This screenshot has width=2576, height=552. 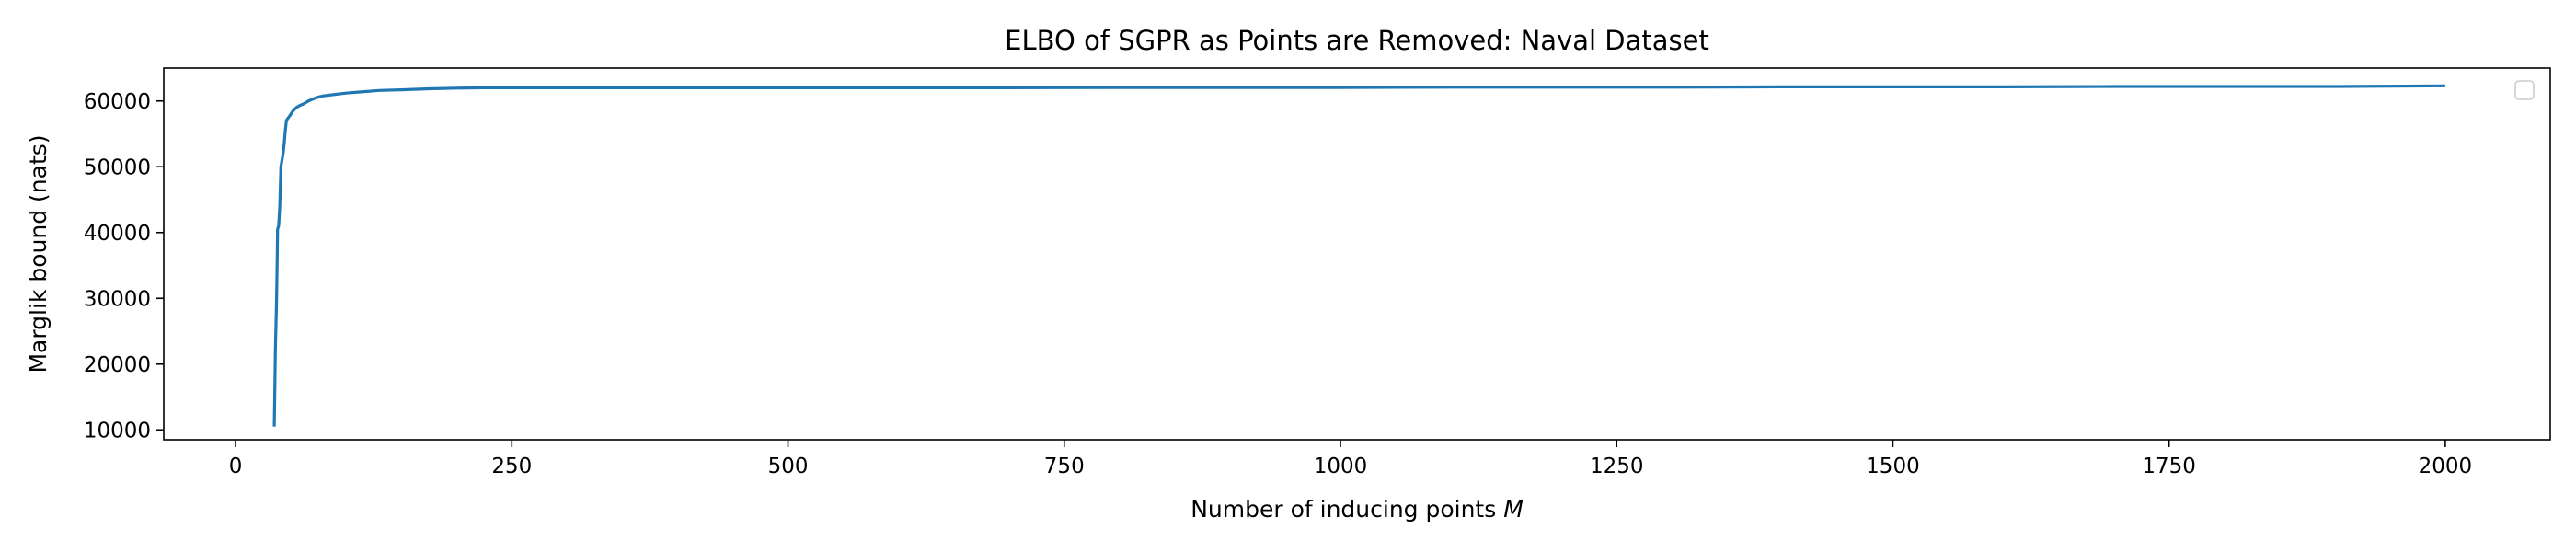 What do you see at coordinates (511, 466) in the screenshot?
I see `x-tick-label: 250` at bounding box center [511, 466].